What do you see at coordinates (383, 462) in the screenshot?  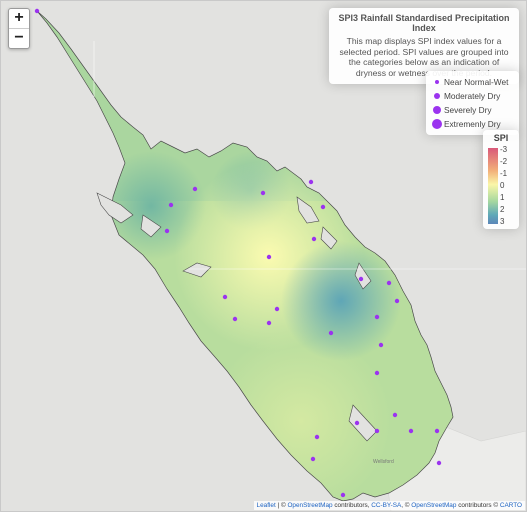 I see `town-label: Wellsford` at bounding box center [383, 462].